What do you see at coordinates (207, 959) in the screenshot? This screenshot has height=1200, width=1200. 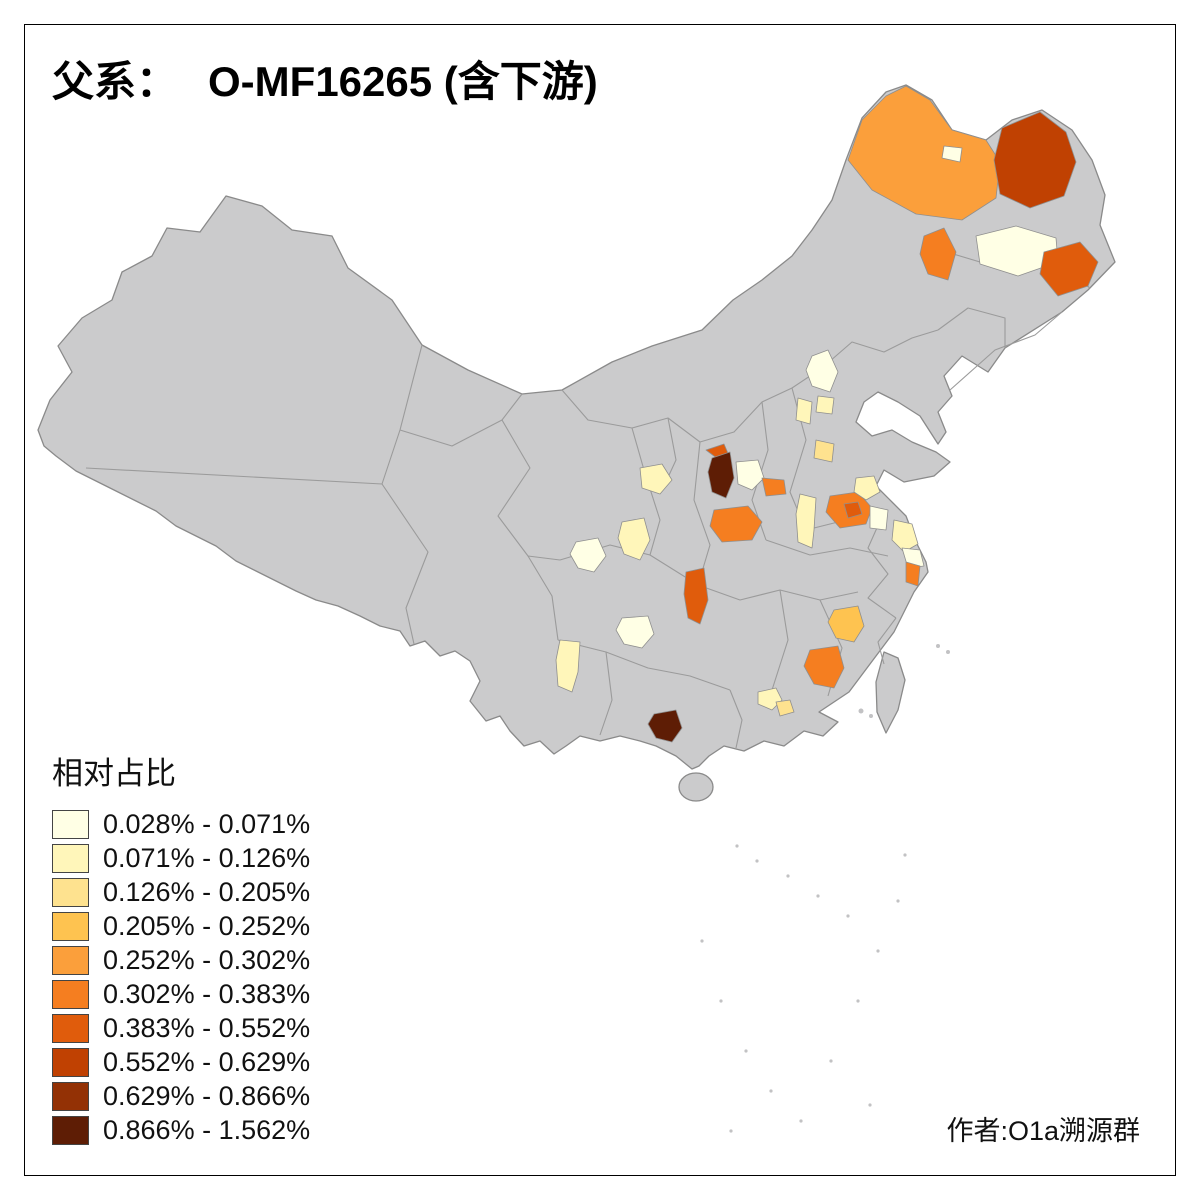 I see `legend-label: 0.252% - 0.302%` at bounding box center [207, 959].